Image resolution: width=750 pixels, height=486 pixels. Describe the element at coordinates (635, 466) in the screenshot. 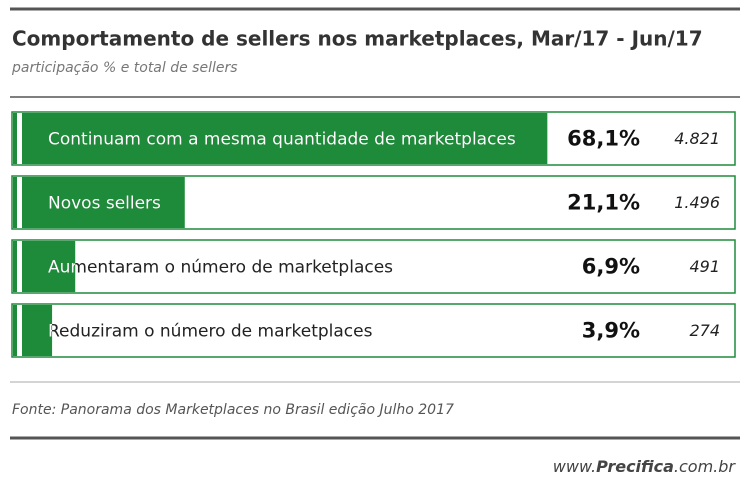

I see `footer-brand: Precifica` at that location.